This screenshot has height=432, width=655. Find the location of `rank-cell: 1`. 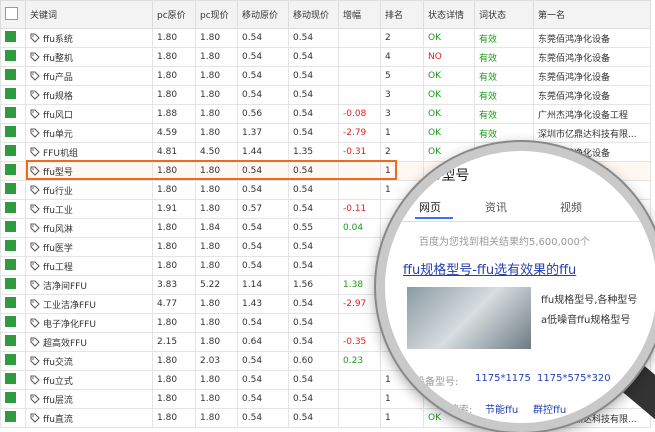

rank-cell: 1 is located at coordinates (402, 133).